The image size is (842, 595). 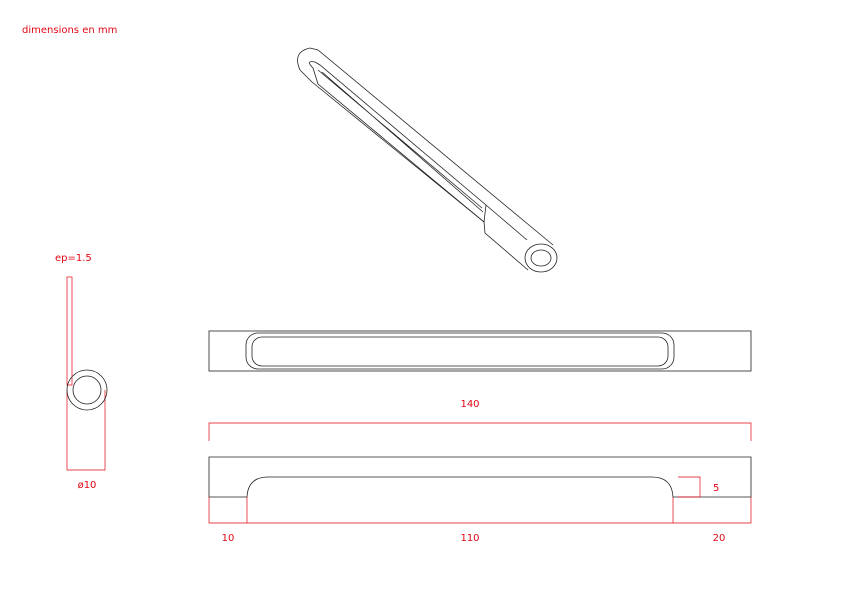 I want to click on diameter-dimension, so click(x=86, y=430).